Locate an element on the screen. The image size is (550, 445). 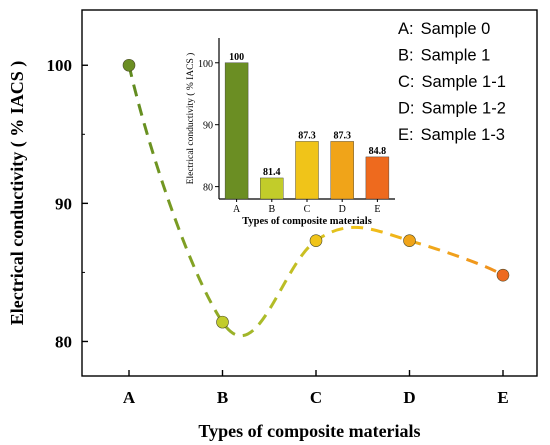
inset-data-label: 81.4 is located at coordinates (272, 172).